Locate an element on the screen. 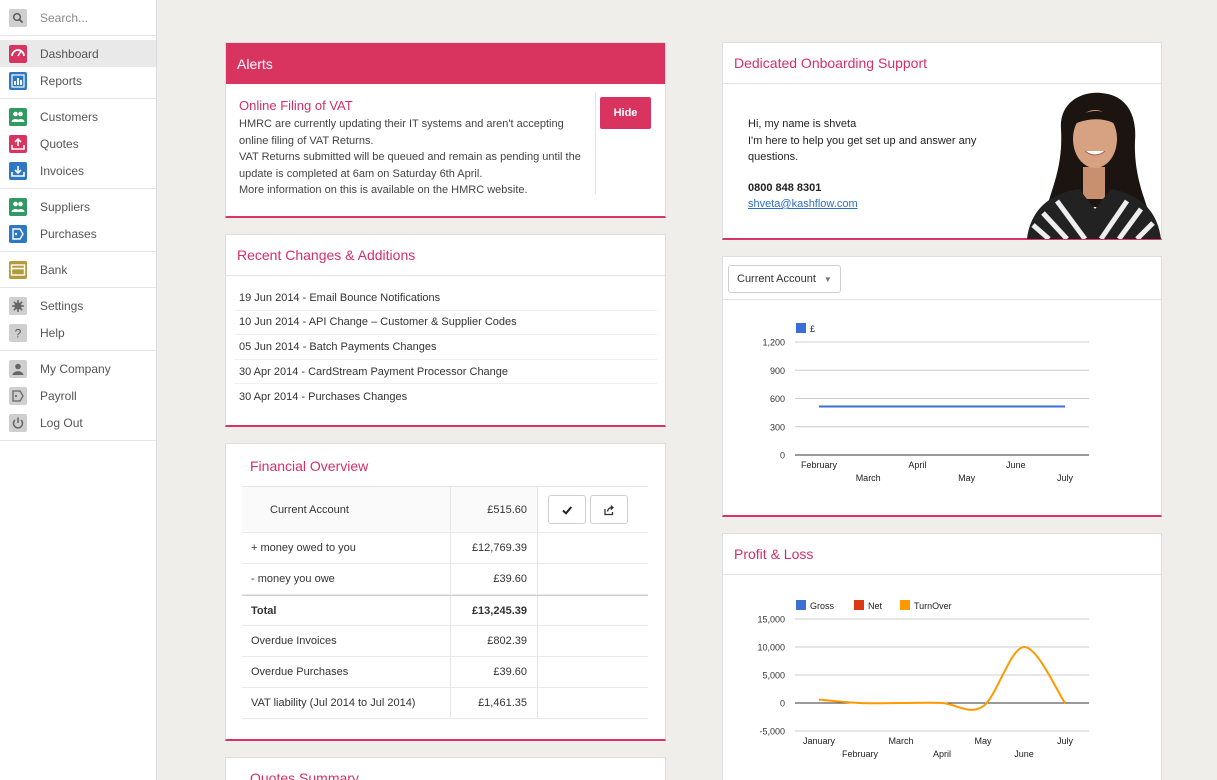  sidebar-item-quotes: Quotes is located at coordinates (78, 143).